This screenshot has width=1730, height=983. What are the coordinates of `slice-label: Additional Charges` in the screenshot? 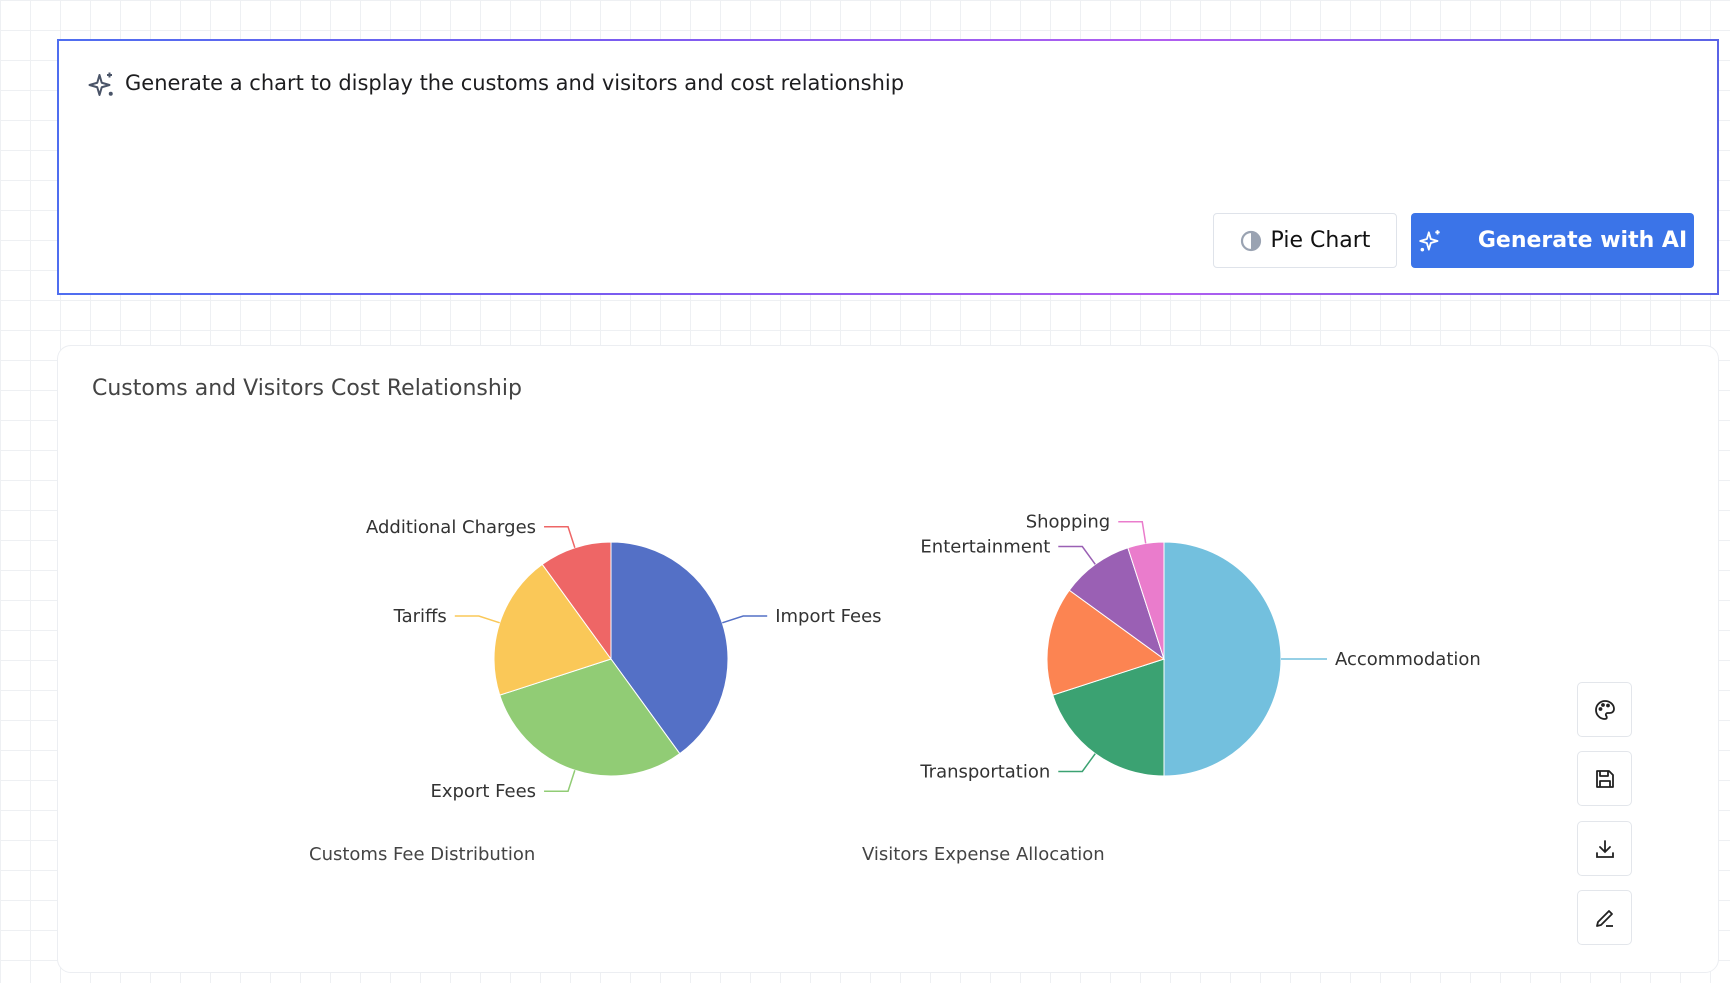 It's located at (451, 527).